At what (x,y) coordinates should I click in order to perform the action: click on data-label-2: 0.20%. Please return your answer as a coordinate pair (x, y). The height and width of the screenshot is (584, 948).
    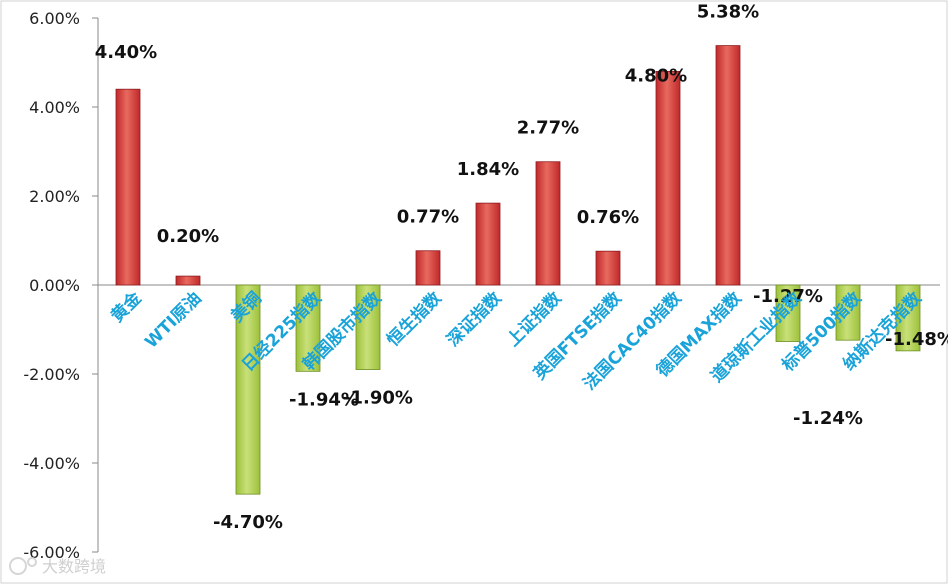
    Looking at the image, I should click on (188, 236).